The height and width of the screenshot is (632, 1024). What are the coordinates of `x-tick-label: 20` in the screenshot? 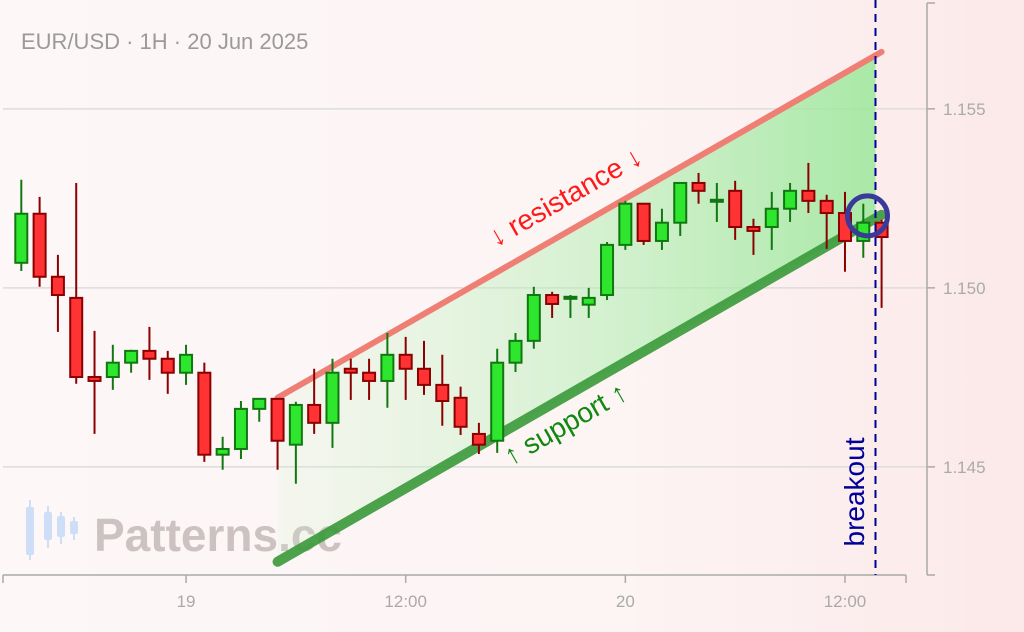 It's located at (625, 601).